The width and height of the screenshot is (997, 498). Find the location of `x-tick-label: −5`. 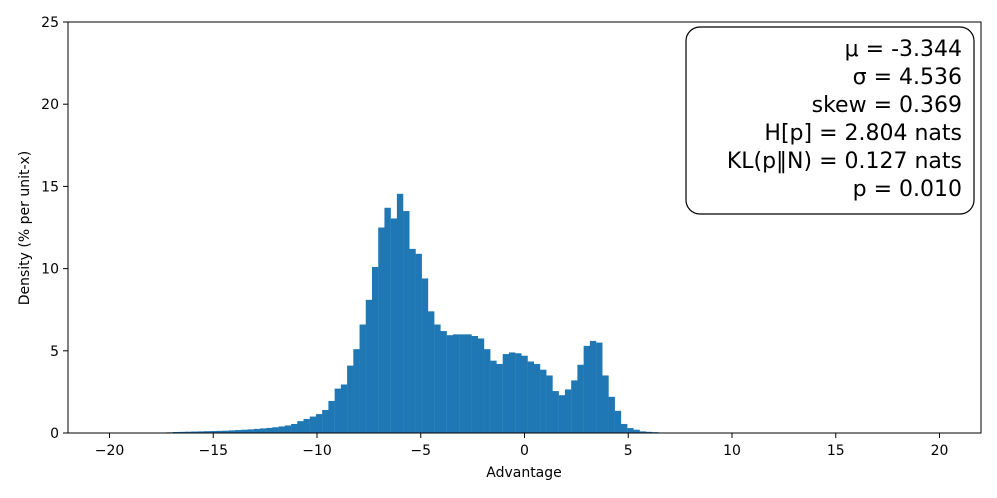

x-tick-label: −5 is located at coordinates (420, 451).